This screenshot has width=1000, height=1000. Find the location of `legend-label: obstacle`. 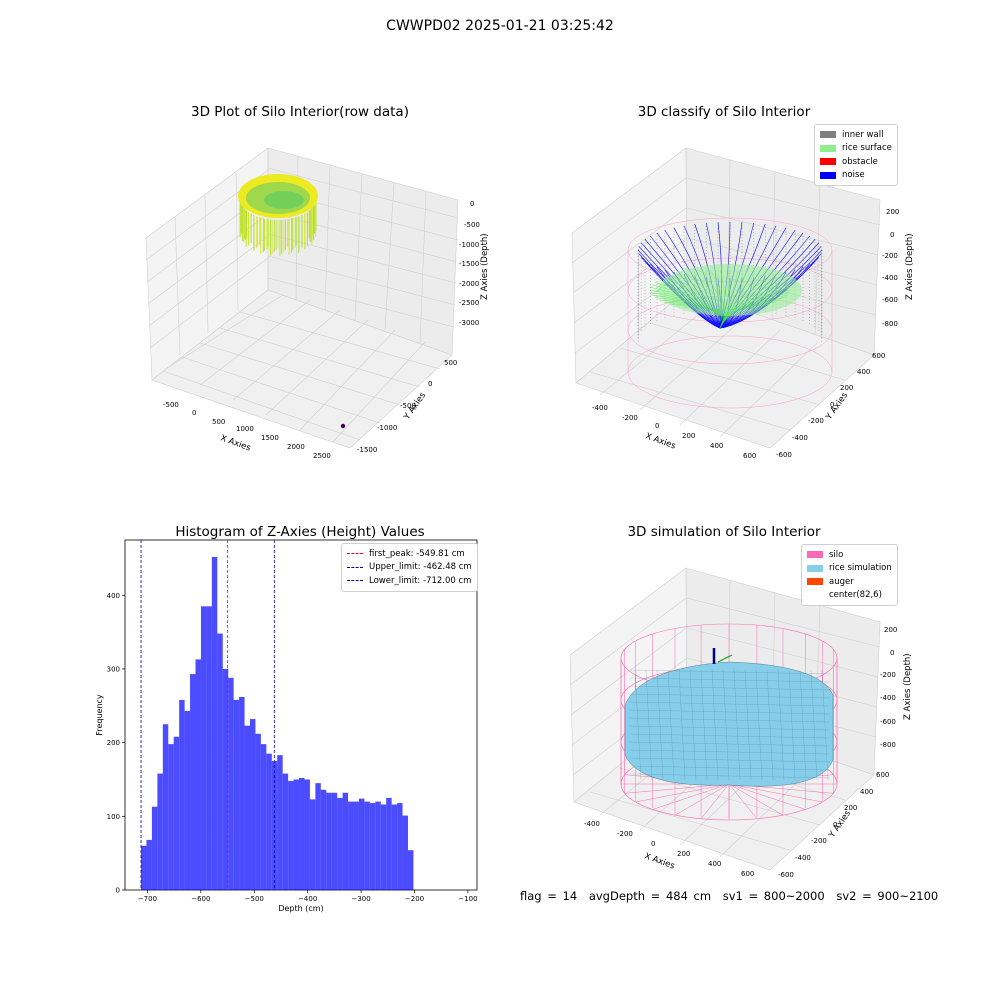

legend-label: obstacle is located at coordinates (860, 161).